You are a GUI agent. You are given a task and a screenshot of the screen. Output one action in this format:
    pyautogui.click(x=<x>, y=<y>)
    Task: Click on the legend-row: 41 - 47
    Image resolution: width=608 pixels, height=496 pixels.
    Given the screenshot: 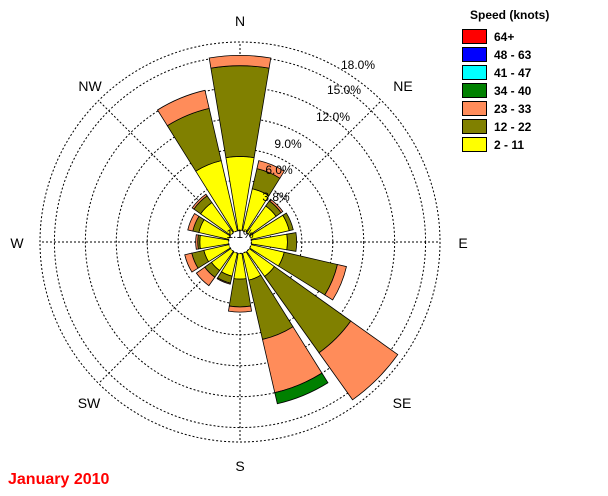 What is the action you would take?
    pyautogui.click(x=532, y=72)
    